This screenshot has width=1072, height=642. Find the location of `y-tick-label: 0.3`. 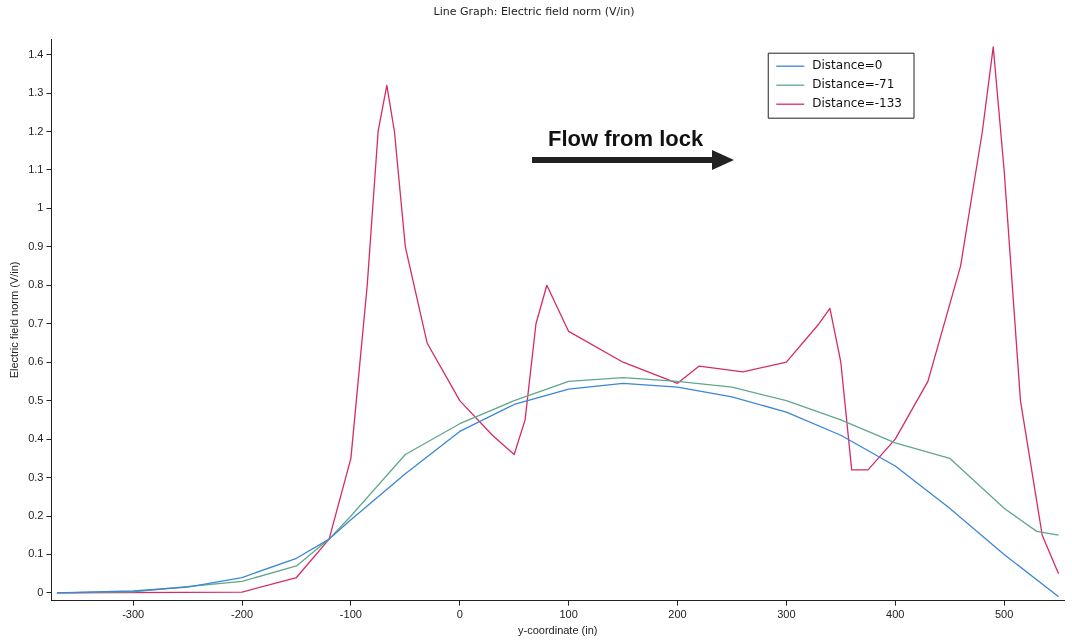

y-tick-label: 0.3 is located at coordinates (36, 476).